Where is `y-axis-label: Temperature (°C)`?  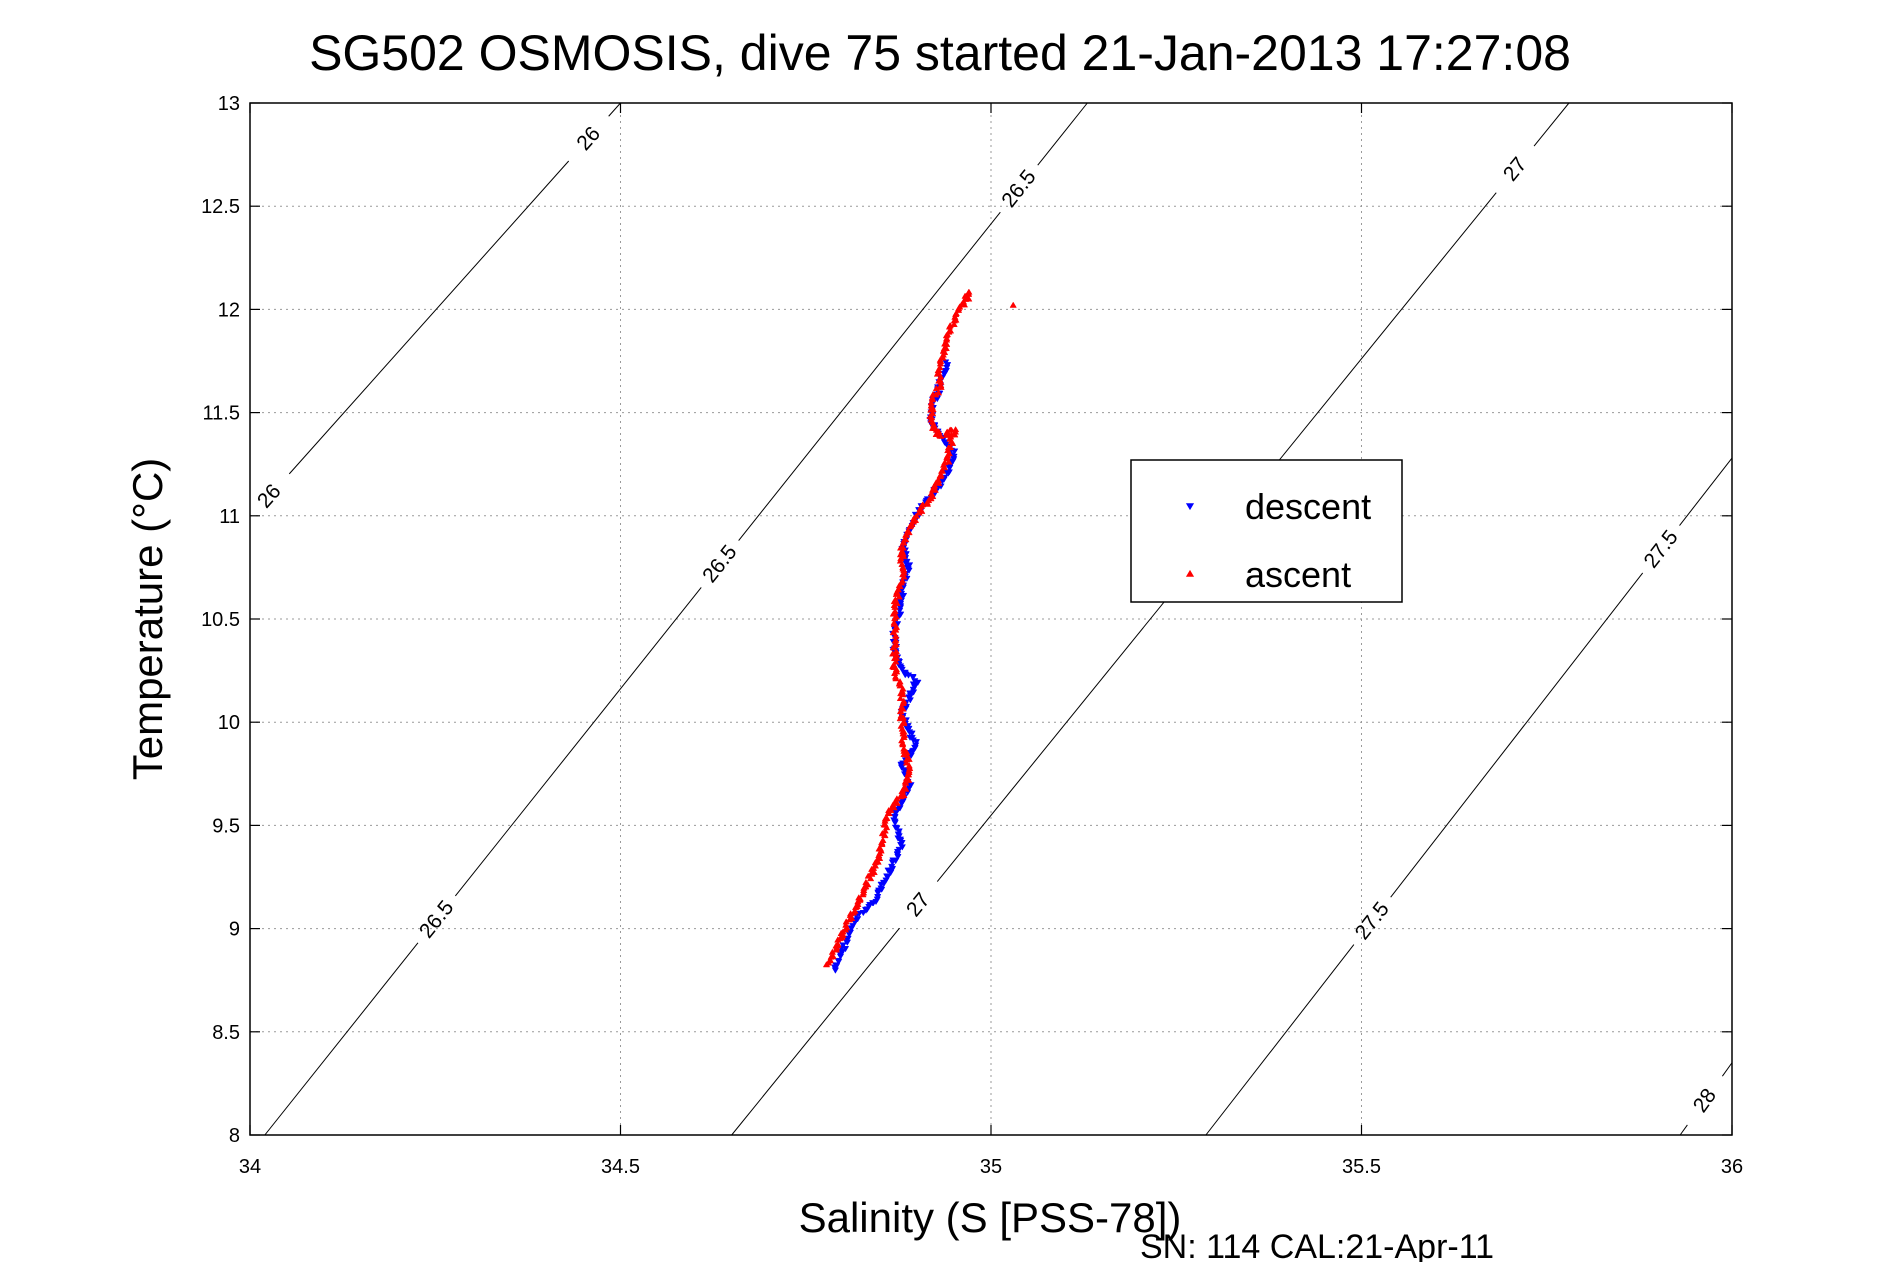 y-axis-label: Temperature (°C) is located at coordinates (147, 619).